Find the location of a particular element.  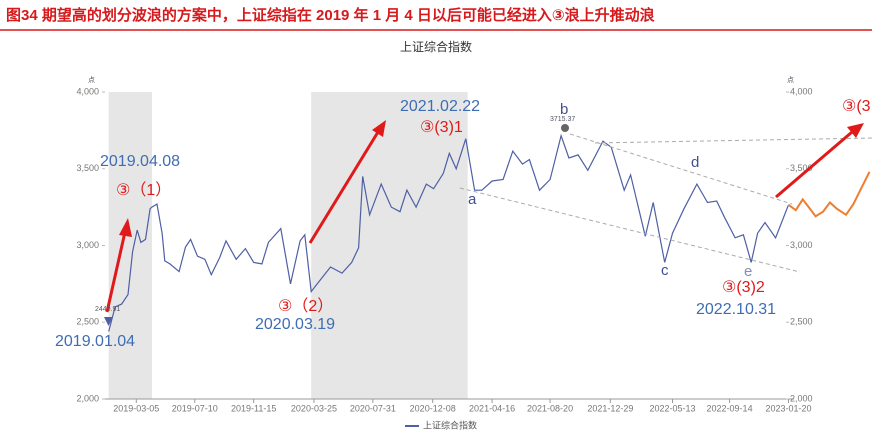

x-tick-label: 2019-07-10 is located at coordinates (195, 408).